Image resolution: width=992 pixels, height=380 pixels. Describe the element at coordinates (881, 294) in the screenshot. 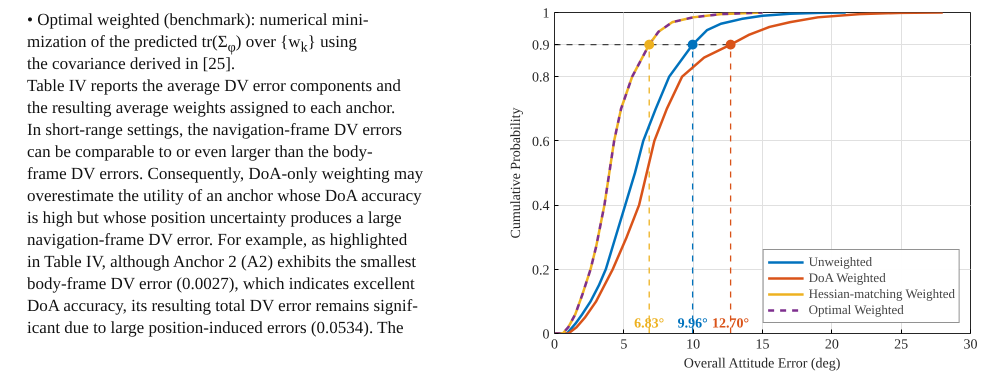

I see `legend-label: Hessian-matching Weighted` at that location.